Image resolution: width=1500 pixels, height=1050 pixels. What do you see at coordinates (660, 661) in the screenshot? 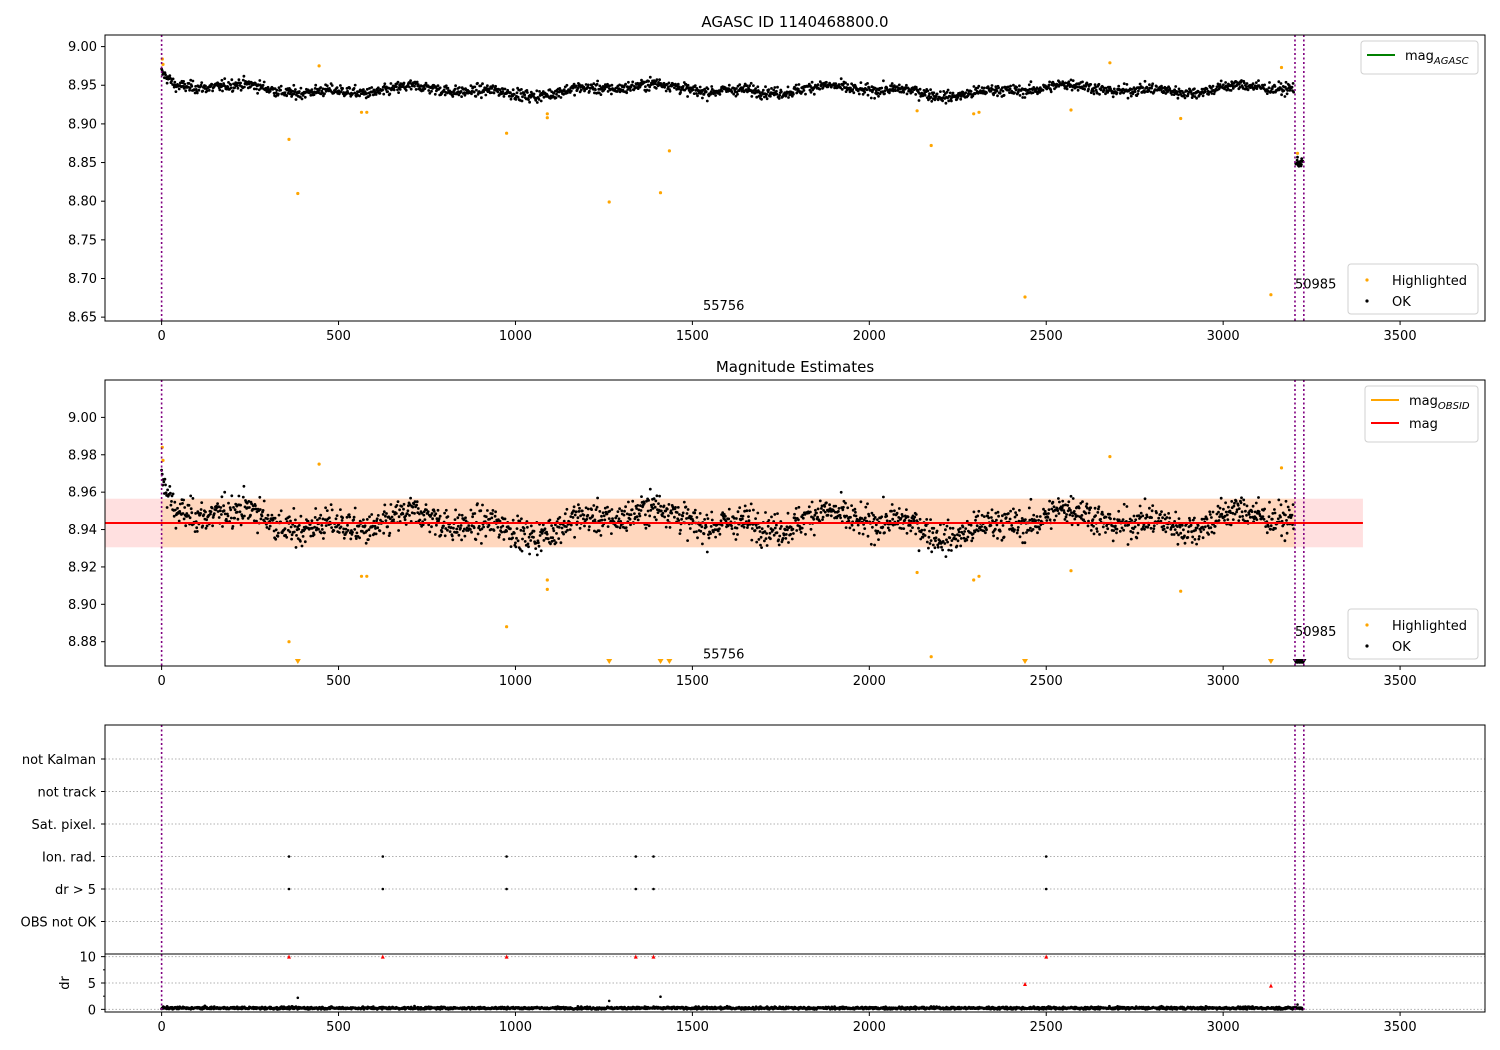
I see `off-scale-marker` at bounding box center [660, 661].